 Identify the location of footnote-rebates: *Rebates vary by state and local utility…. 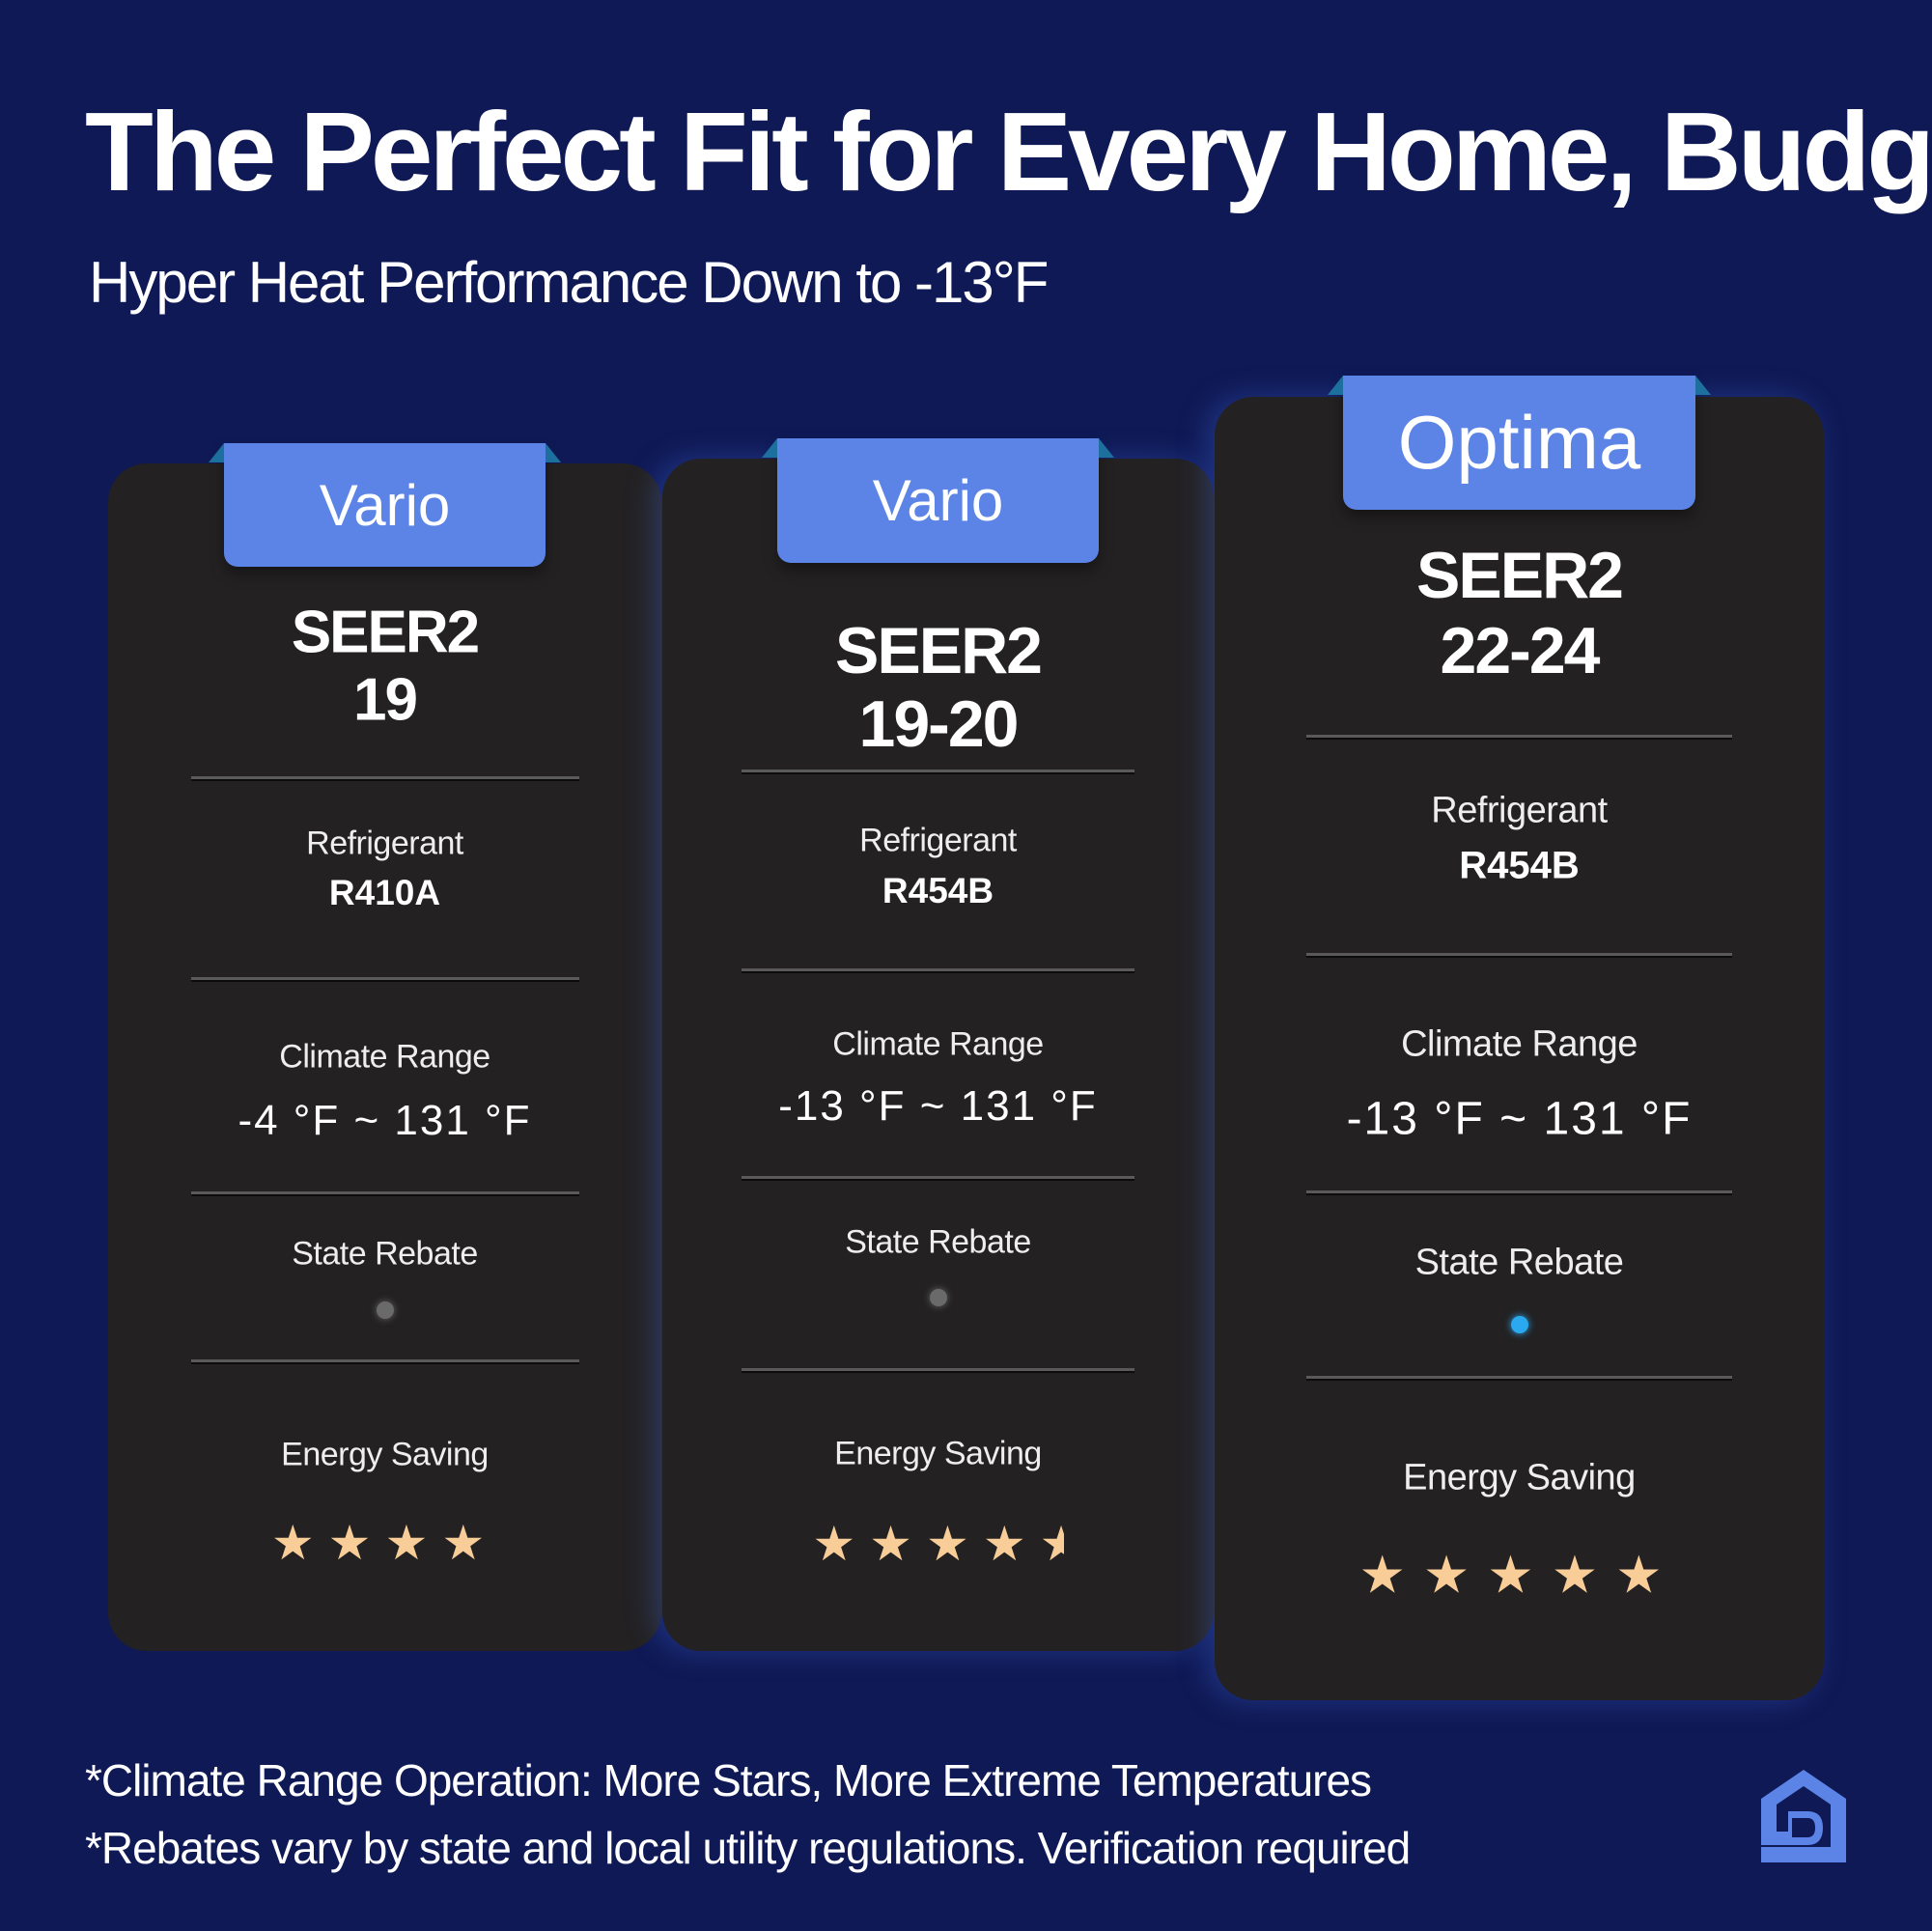
(748, 1848).